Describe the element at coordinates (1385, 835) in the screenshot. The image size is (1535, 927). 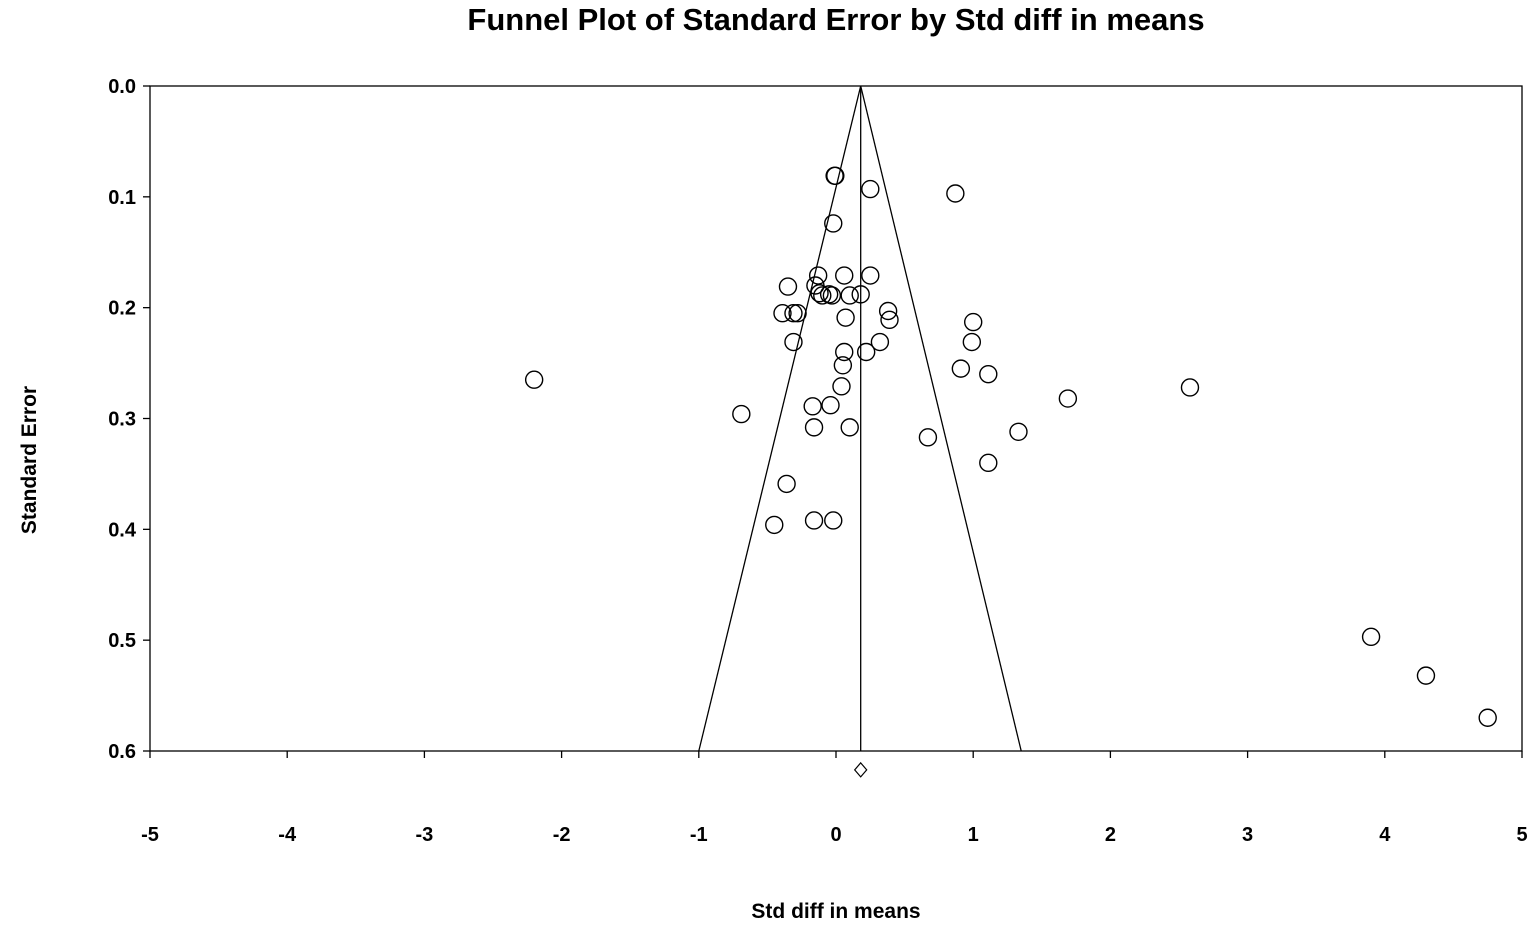
I see `x-tick-label: 4` at that location.